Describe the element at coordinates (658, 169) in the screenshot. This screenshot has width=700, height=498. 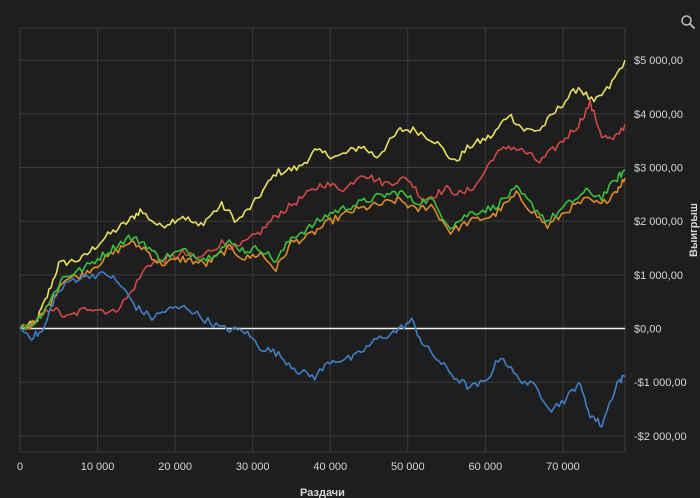
I see `y-tick-label: $3 000,00` at that location.